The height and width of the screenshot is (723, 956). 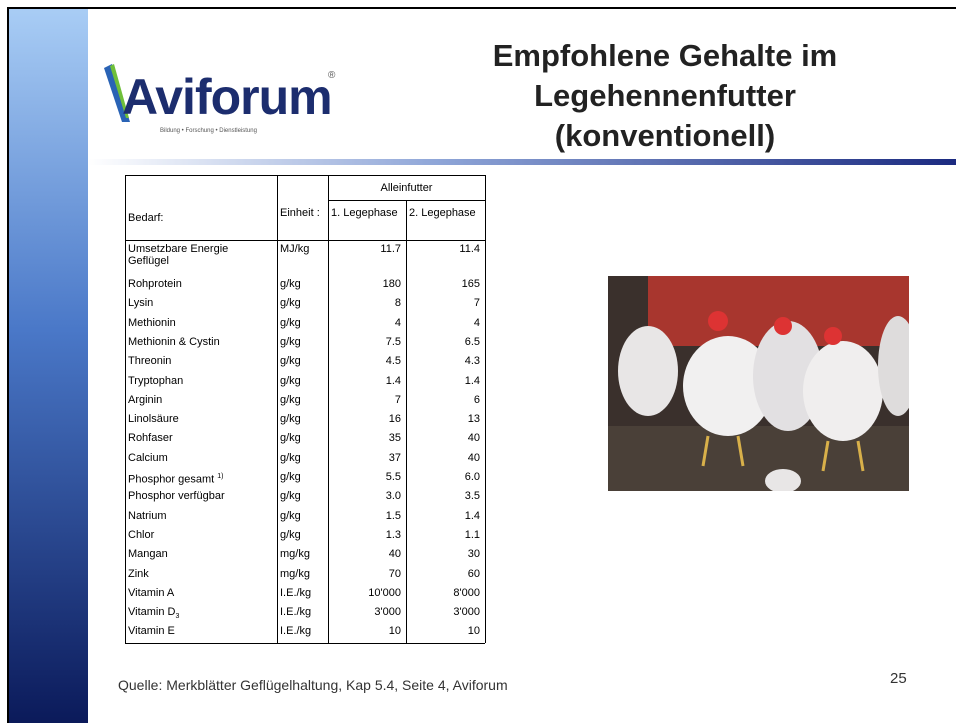 What do you see at coordinates (117, 93) in the screenshot?
I see `logo-swoosh` at bounding box center [117, 93].